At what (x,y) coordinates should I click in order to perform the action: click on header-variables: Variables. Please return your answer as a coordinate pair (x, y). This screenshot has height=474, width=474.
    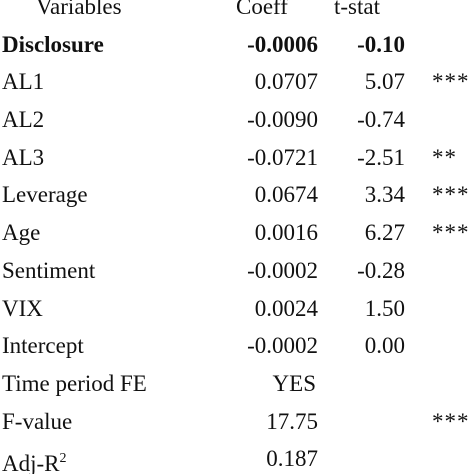
    Looking at the image, I should click on (79, 9).